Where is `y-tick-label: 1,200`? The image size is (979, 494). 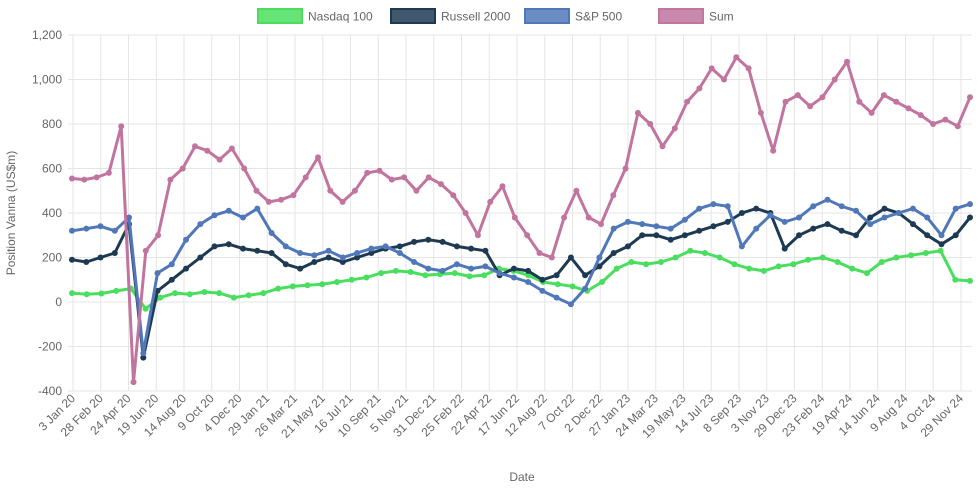
y-tick-label: 1,200 is located at coordinates (47, 35).